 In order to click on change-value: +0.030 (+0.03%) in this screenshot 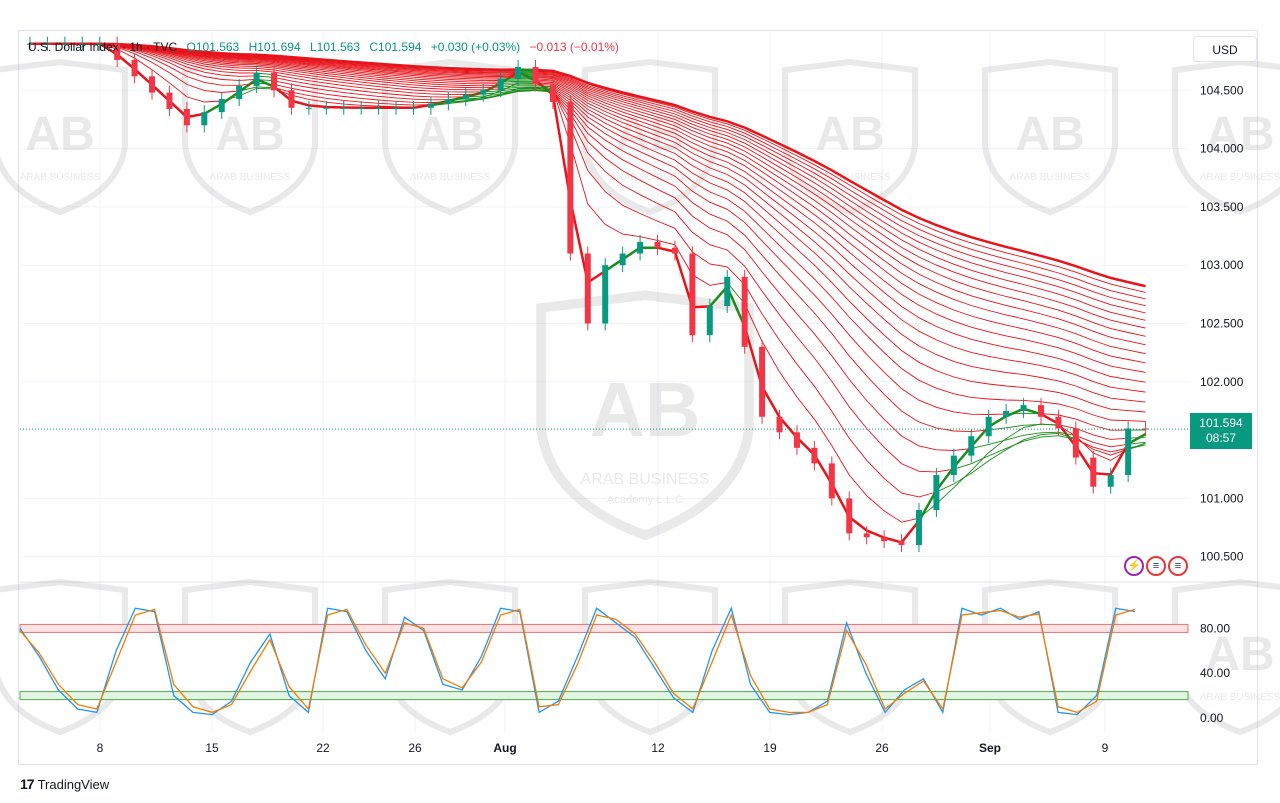, I will do `click(475, 47)`.